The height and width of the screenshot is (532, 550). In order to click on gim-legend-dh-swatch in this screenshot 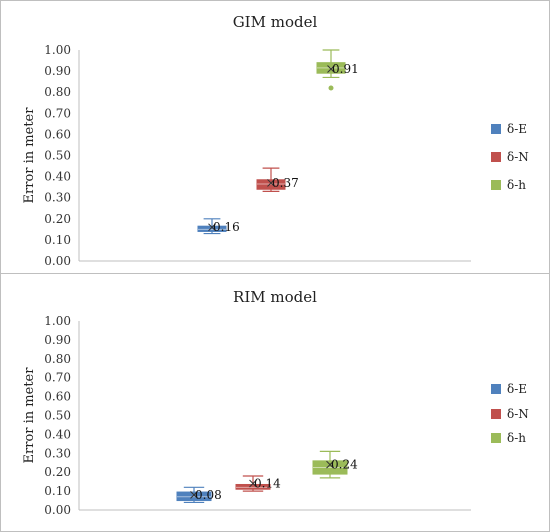, I will do `click(496, 185)`.